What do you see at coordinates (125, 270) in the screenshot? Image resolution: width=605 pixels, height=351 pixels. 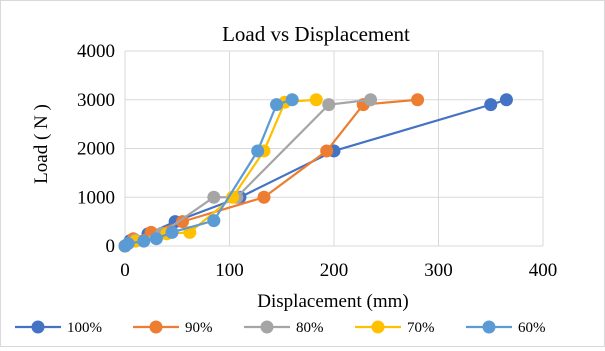 I see `x-tick-label: 0` at bounding box center [125, 270].